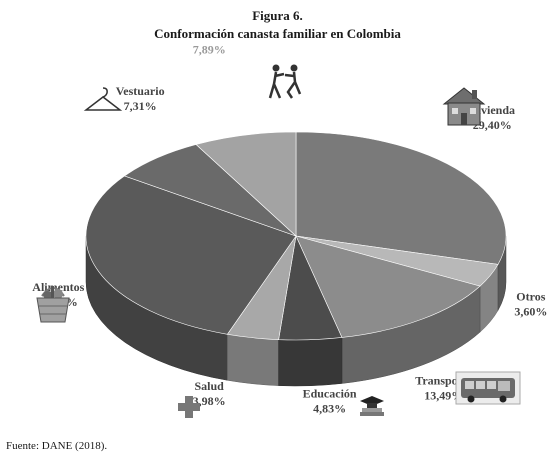 This screenshot has width=555, height=457. I want to click on slice-vivienda, so click(401, 198).